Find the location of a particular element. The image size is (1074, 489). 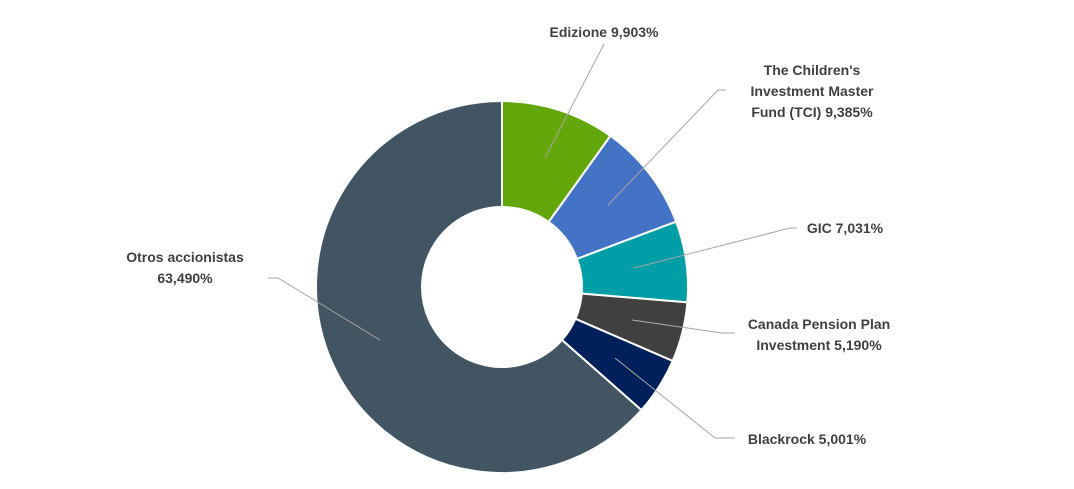

category-label: Blackrock is located at coordinates (781, 439).